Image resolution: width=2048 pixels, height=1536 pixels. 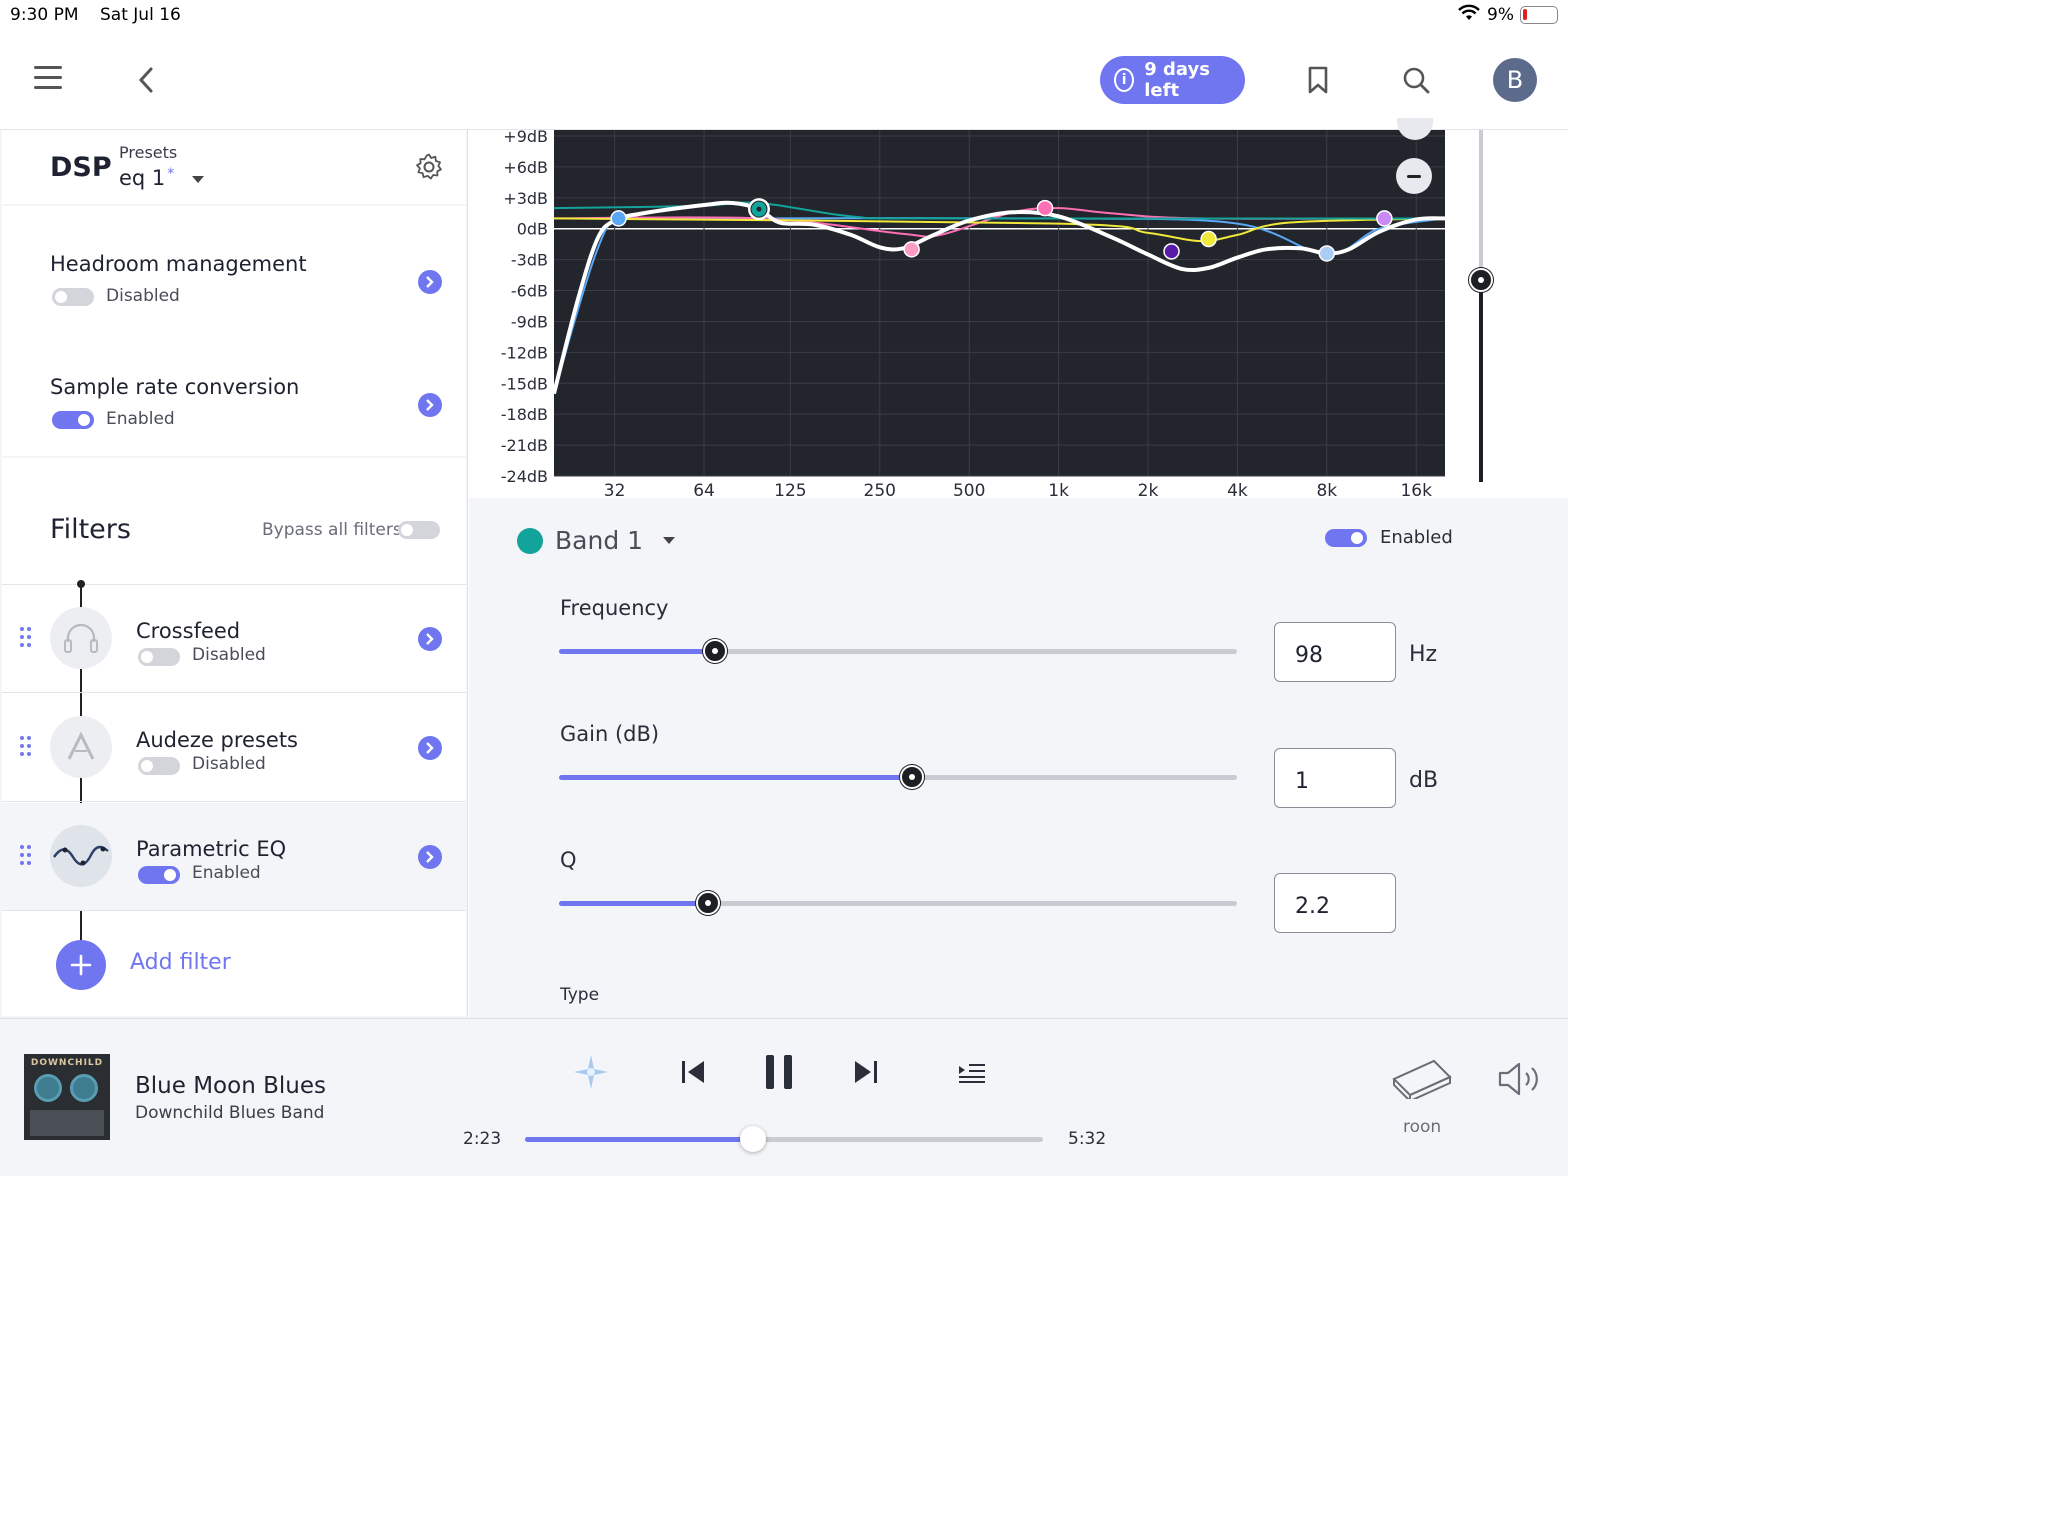 I want to click on filter-row-crossfeed: Crossfeed Disabled, so click(x=234, y=639).